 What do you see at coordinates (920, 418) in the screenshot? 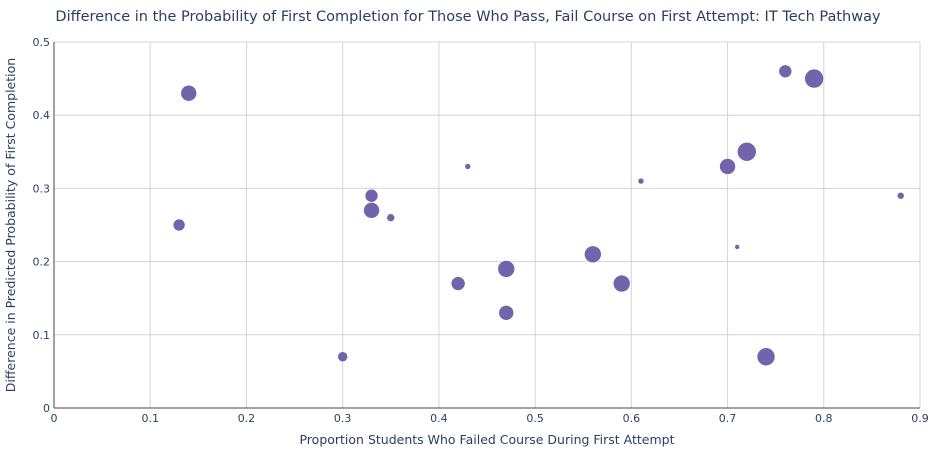
I see `x-tick-label: 0.9` at bounding box center [920, 418].